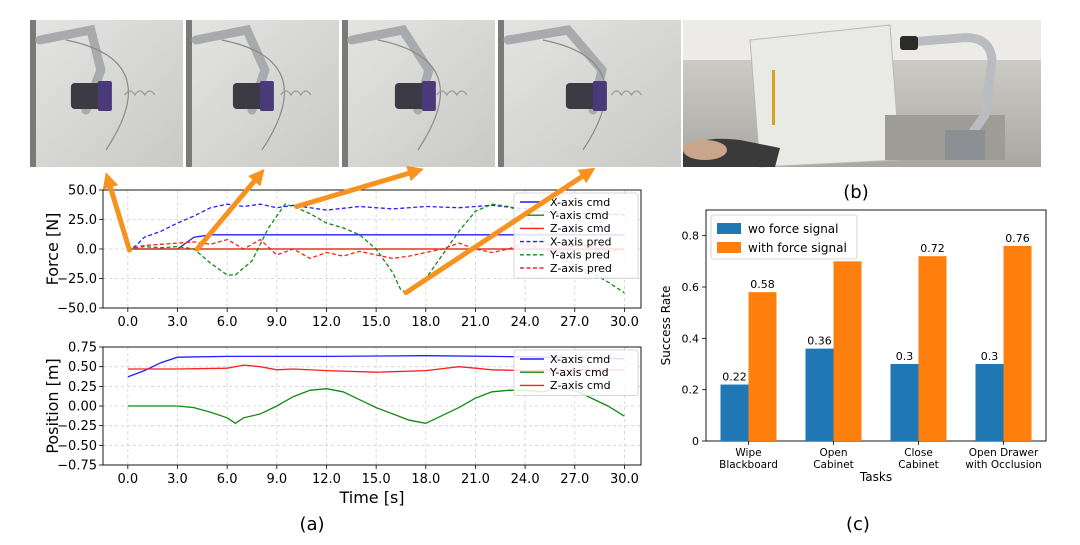 The width and height of the screenshot is (1080, 545). What do you see at coordinates (574, 479) in the screenshot?
I see `x-tick-label: 27.0` at bounding box center [574, 479].